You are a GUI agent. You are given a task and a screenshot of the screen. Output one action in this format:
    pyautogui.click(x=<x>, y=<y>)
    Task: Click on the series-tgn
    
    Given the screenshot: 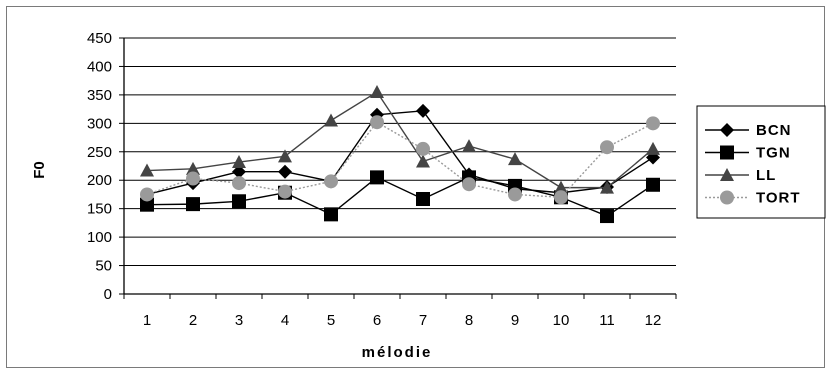 What is the action you would take?
    pyautogui.click(x=400, y=197)
    